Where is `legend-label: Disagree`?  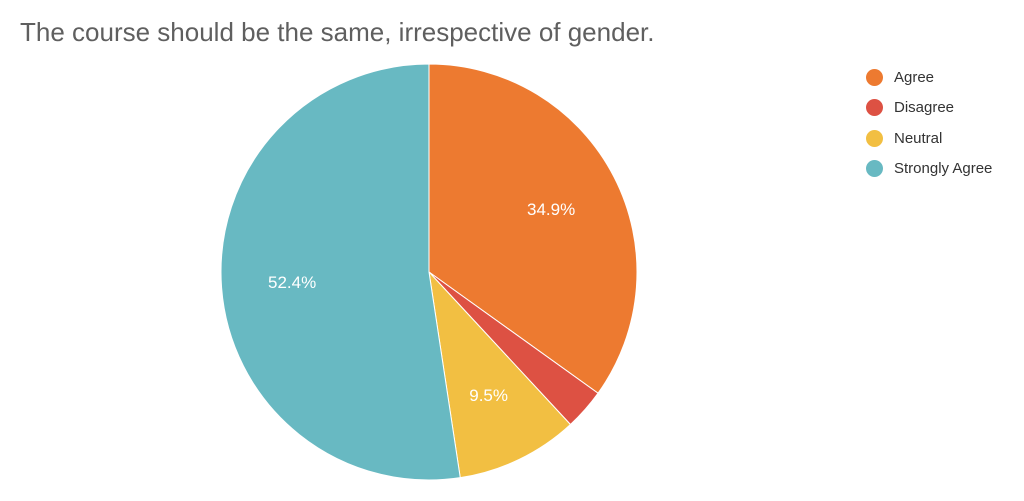 legend-label: Disagree is located at coordinates (924, 108).